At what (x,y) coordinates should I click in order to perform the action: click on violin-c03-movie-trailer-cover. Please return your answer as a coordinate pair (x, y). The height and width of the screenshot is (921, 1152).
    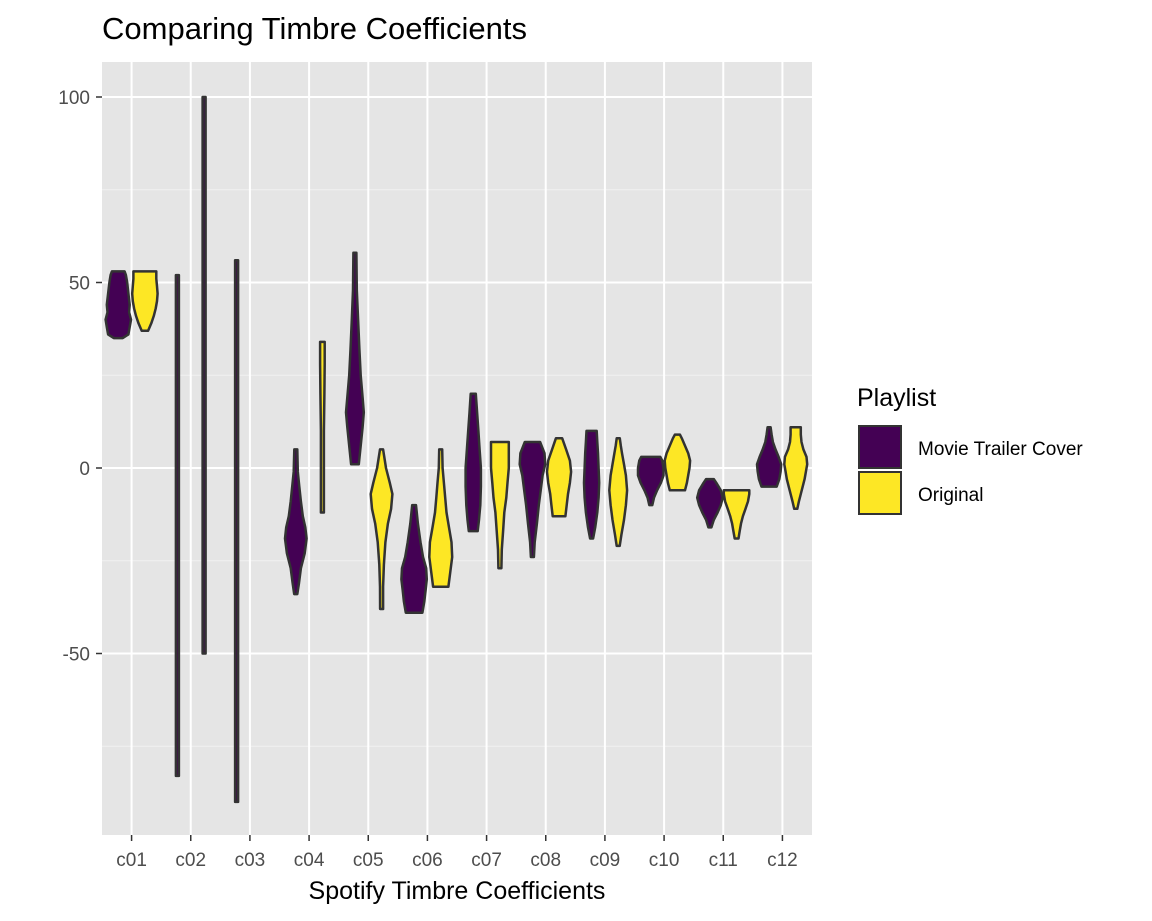
    Looking at the image, I should click on (236, 531).